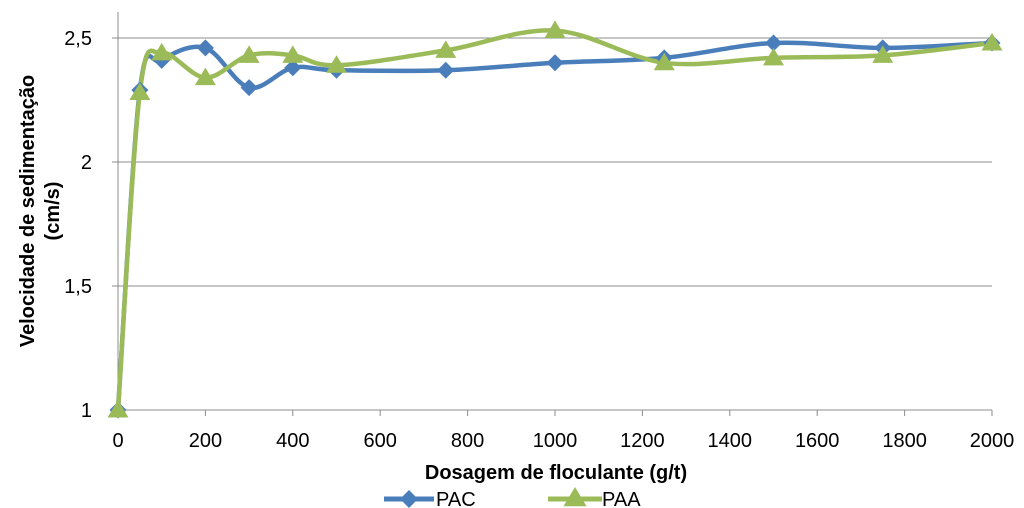 Image resolution: width=1024 pixels, height=508 pixels. I want to click on x-tick-label: 1800, so click(904, 441).